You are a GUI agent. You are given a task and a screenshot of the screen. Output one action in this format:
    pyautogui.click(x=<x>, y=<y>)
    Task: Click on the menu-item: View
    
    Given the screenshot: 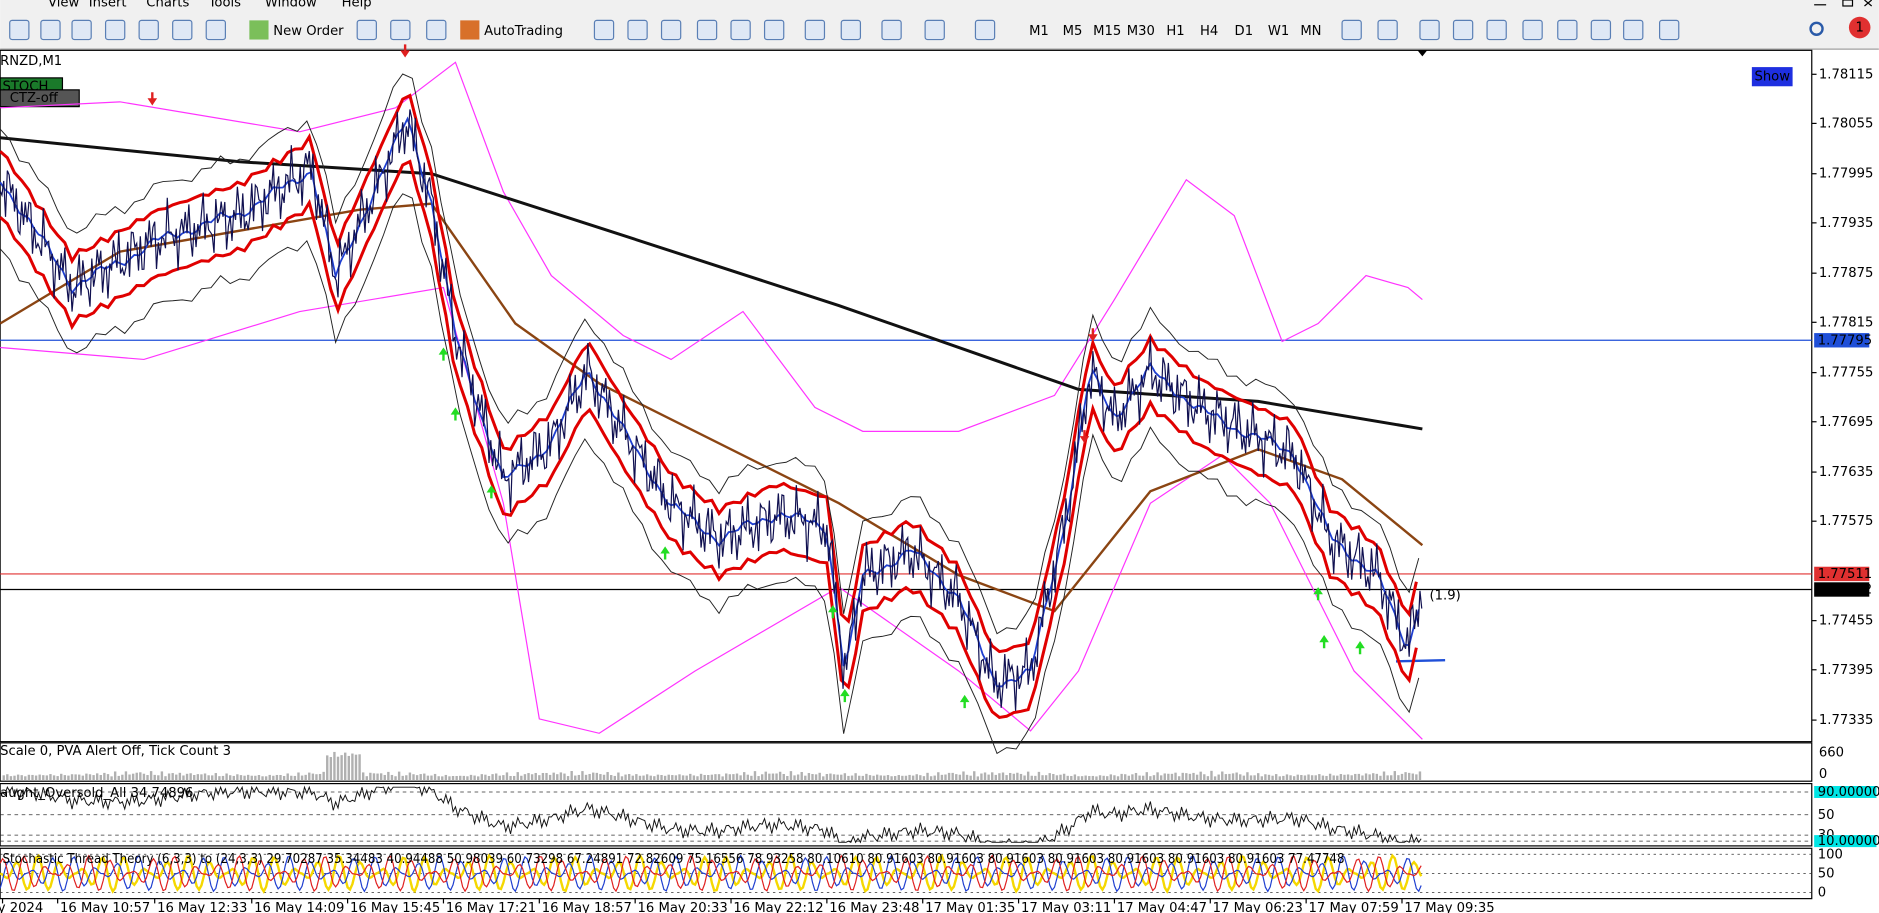 What is the action you would take?
    pyautogui.click(x=63, y=5)
    